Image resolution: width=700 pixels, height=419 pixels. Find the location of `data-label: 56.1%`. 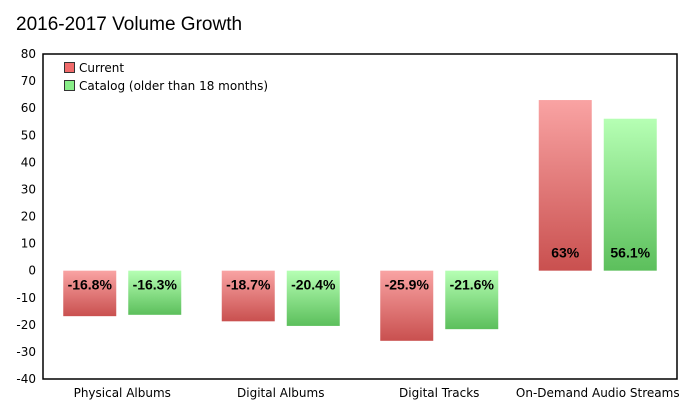

data-label: 56.1% is located at coordinates (630, 253).